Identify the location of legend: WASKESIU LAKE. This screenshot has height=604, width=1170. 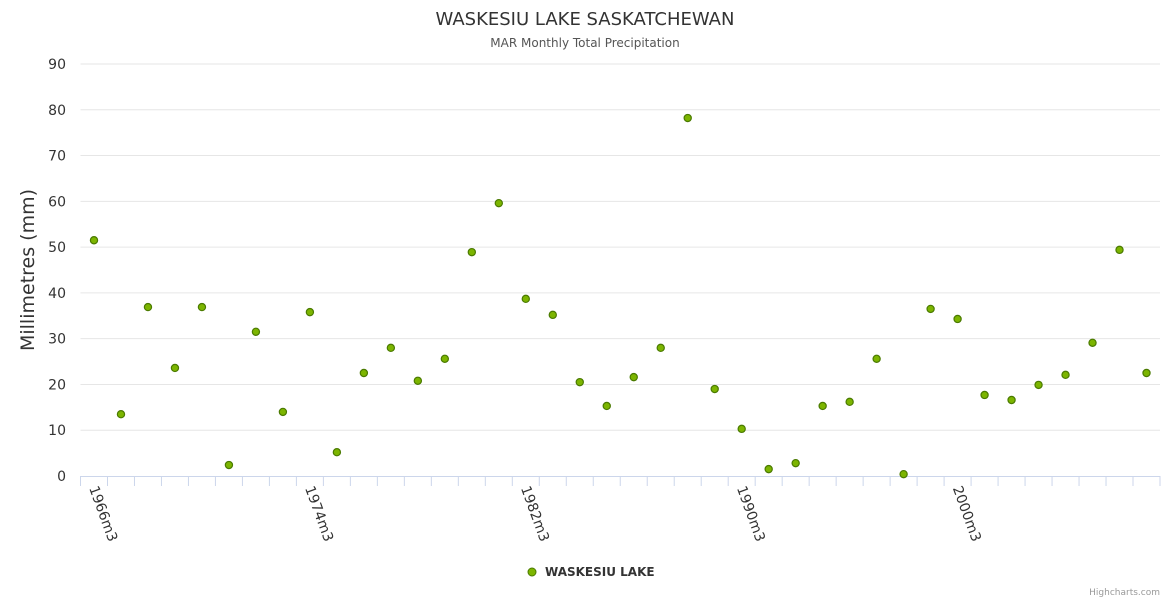
(591, 572).